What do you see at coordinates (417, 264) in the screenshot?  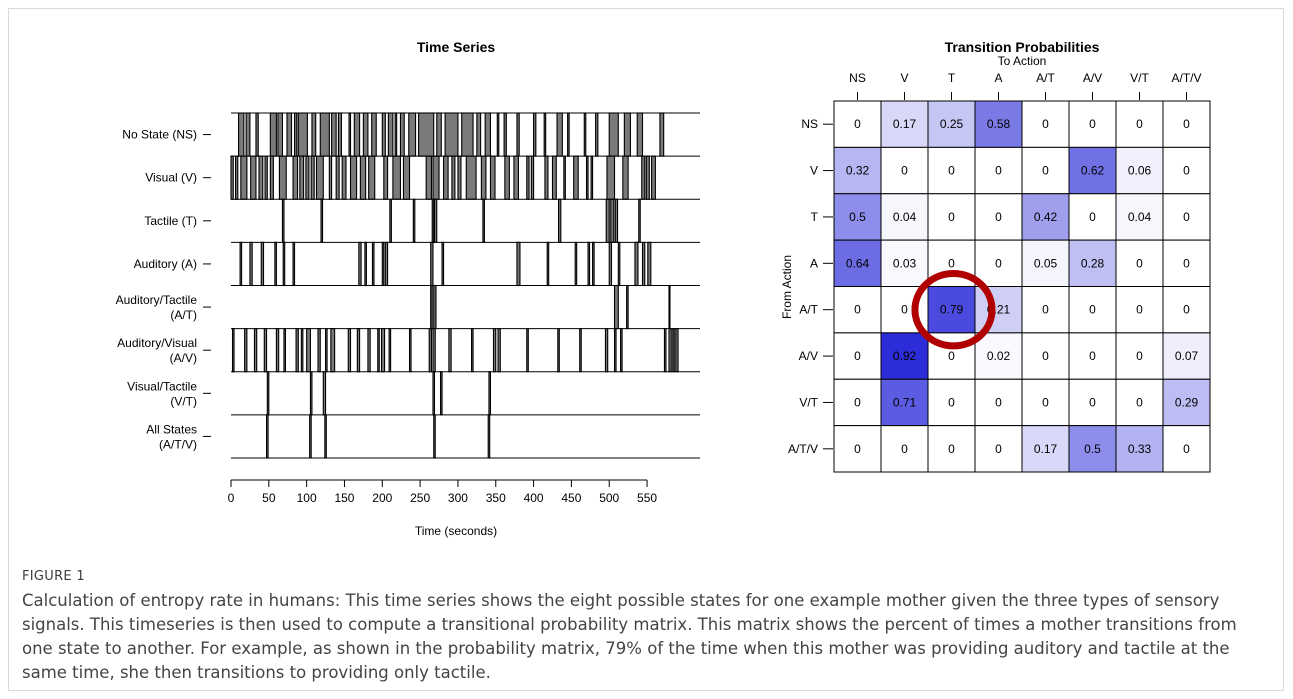 I see `time-series-row: Auditory (A)` at bounding box center [417, 264].